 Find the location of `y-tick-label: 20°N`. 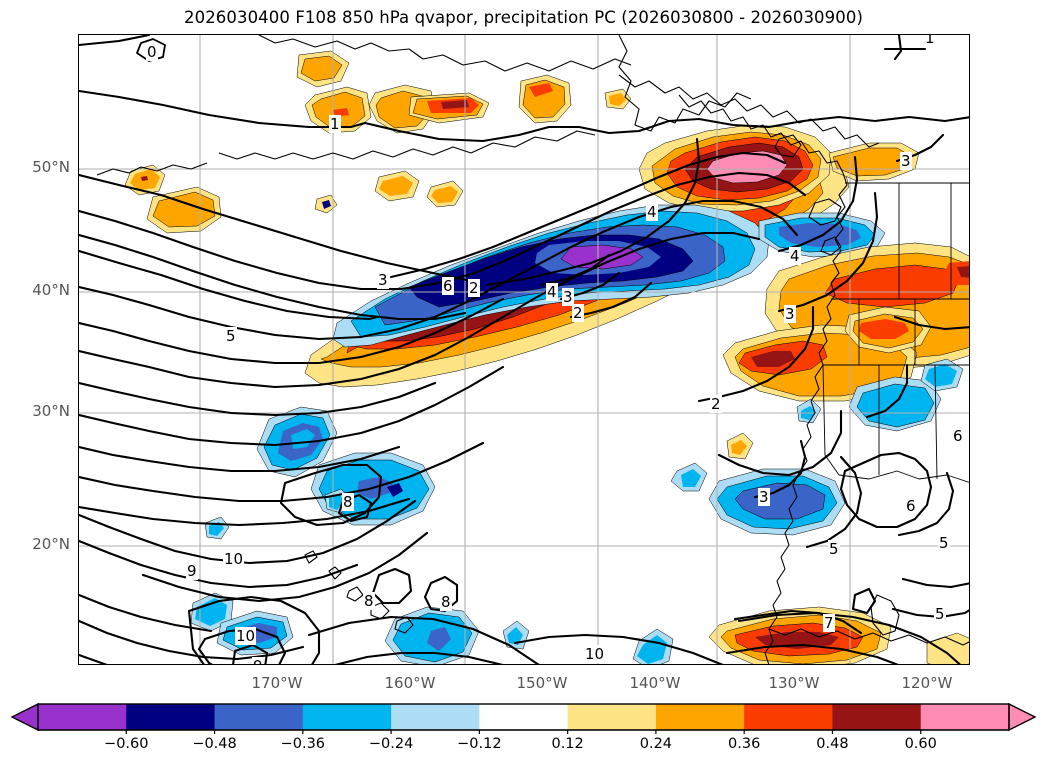

y-tick-label: 20°N is located at coordinates (51, 544).